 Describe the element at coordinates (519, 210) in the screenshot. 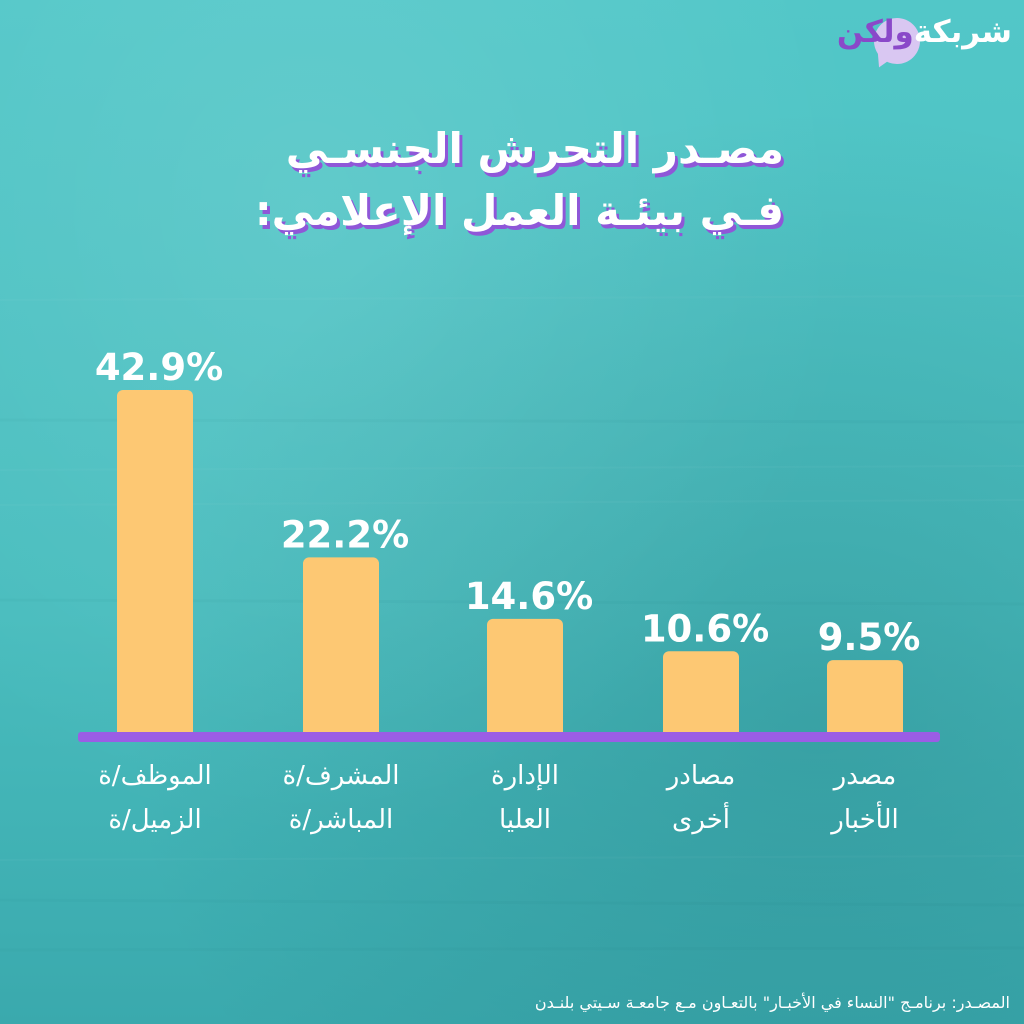

I see `chart-title-line2: فـي بيئـة العمل الإعلامي:` at that location.